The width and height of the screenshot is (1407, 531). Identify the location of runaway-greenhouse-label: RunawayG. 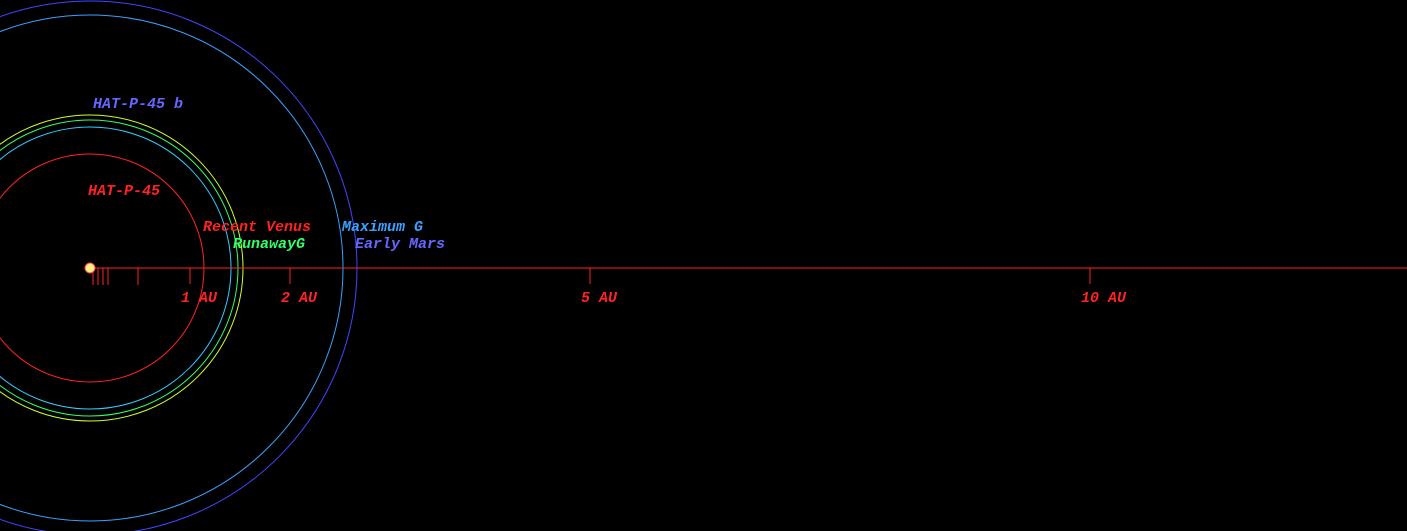
(269, 244).